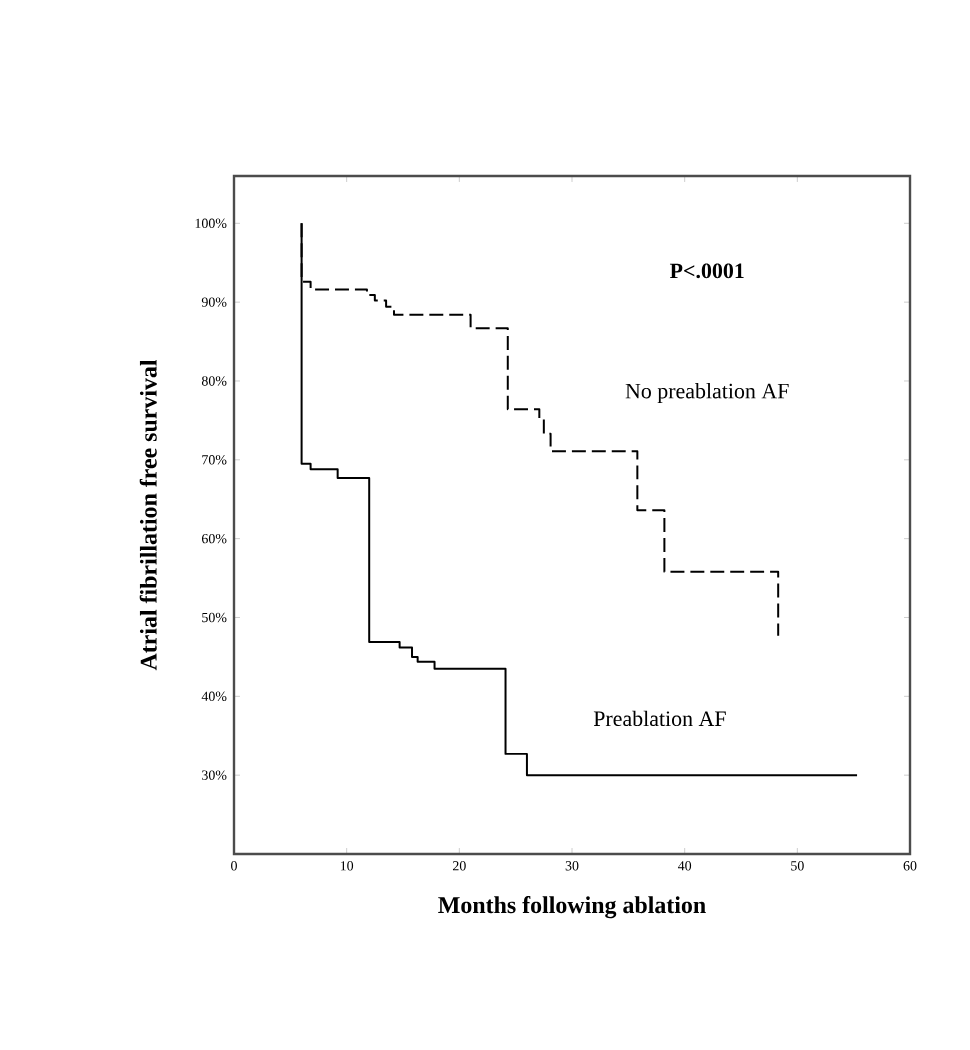 This screenshot has height=1050, width=970. Describe the element at coordinates (572, 907) in the screenshot. I see `x-axis-title: Months following ablation` at that location.